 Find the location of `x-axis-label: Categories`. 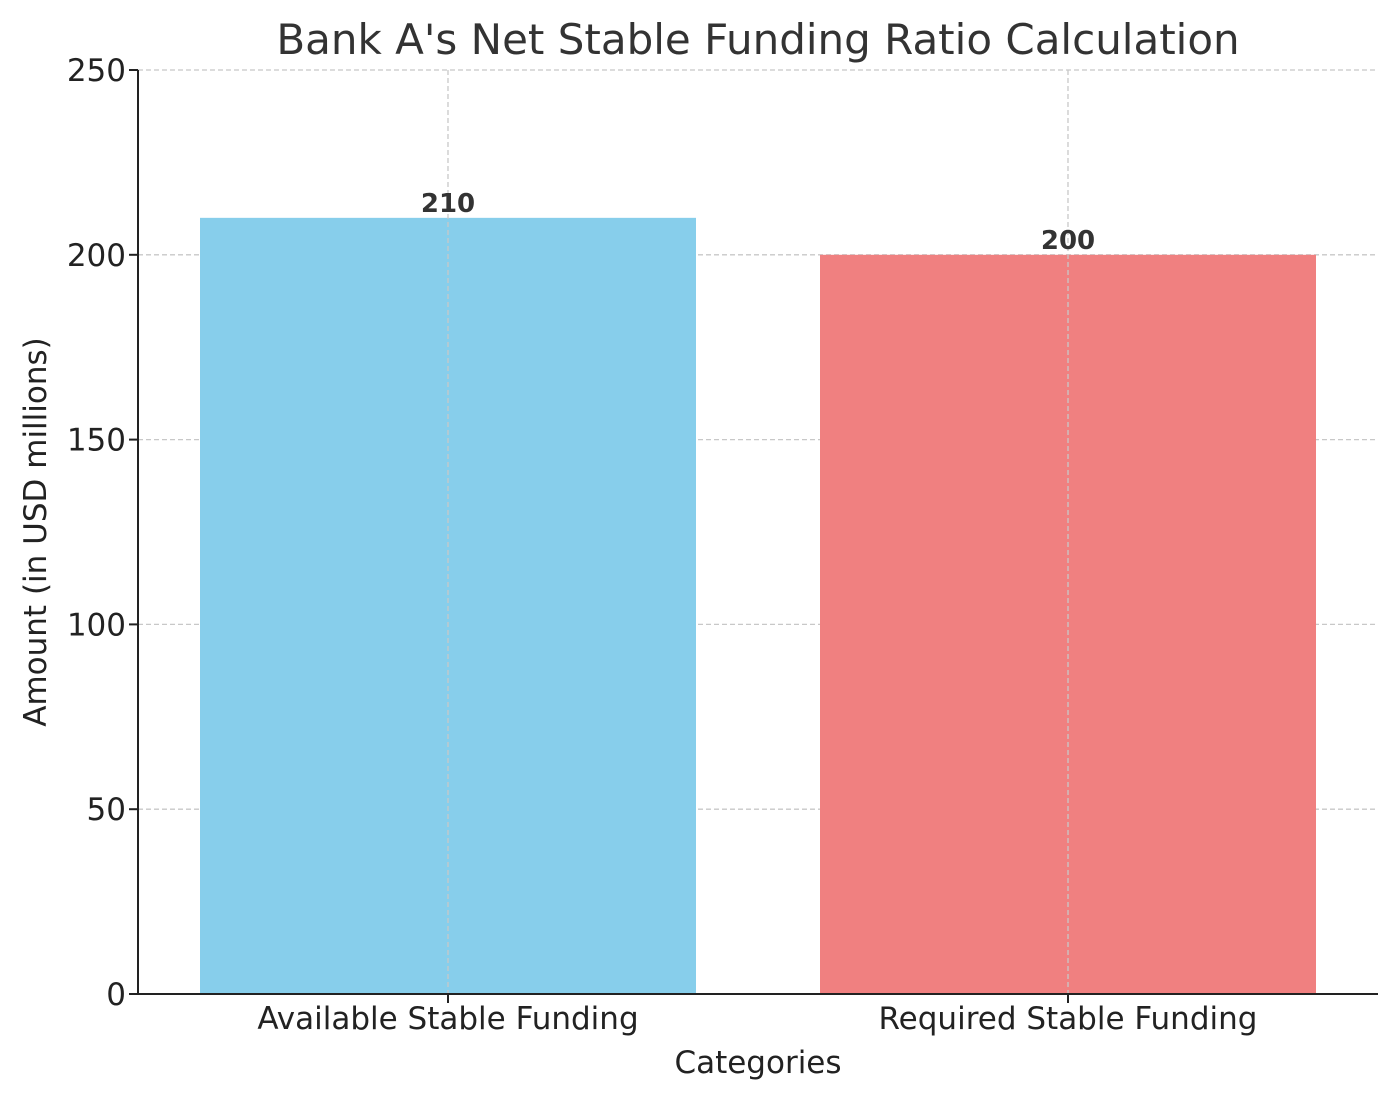

x-axis-label: Categories is located at coordinates (757, 1063).